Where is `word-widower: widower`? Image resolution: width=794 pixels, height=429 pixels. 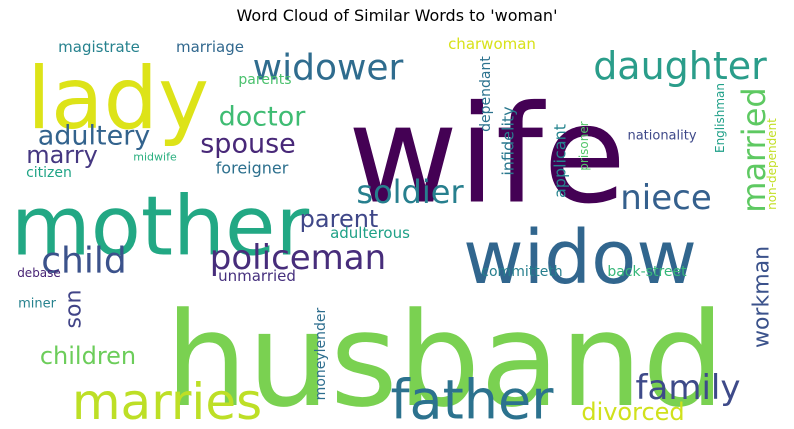
word-widower: widower is located at coordinates (328, 68).